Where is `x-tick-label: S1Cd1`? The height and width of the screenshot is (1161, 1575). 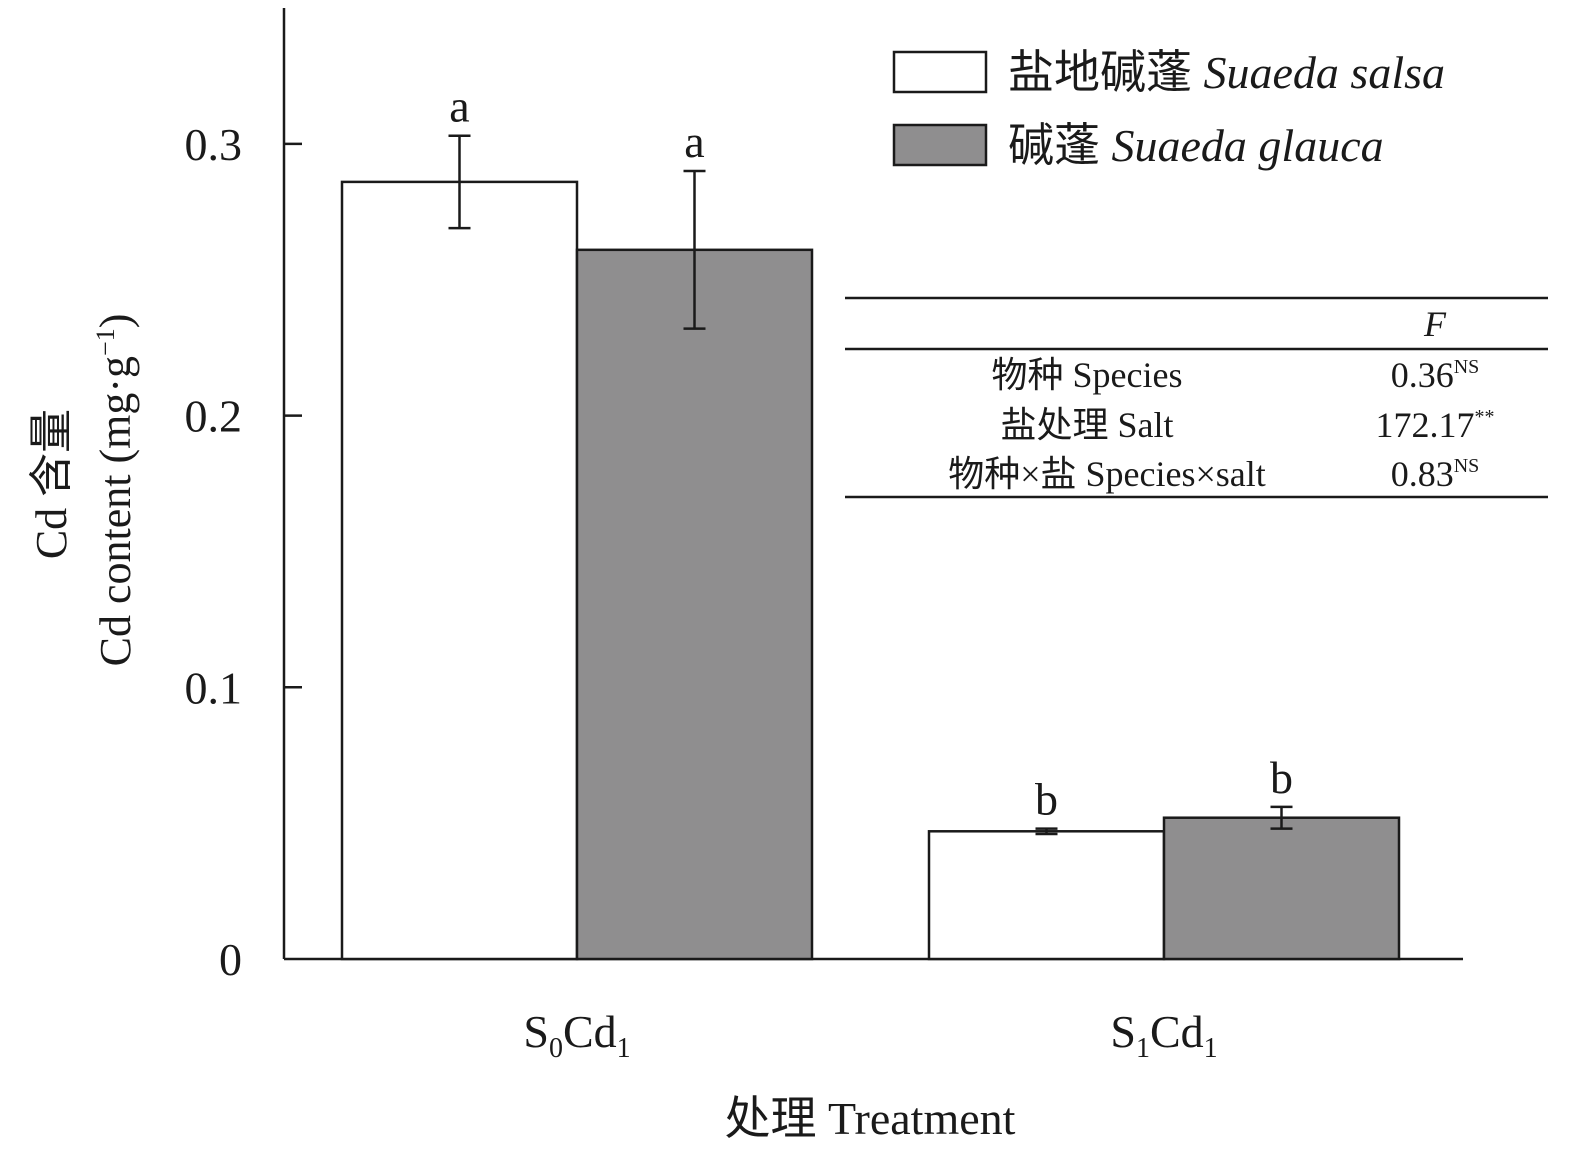
x-tick-label: S1Cd1 is located at coordinates (1163, 1035).